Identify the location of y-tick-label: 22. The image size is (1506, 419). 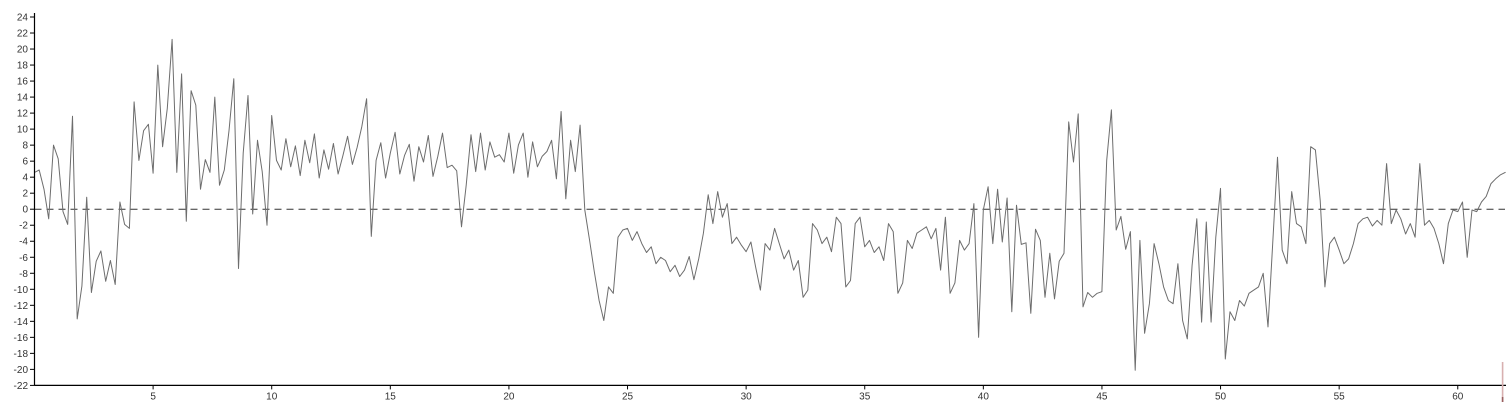
(23, 34).